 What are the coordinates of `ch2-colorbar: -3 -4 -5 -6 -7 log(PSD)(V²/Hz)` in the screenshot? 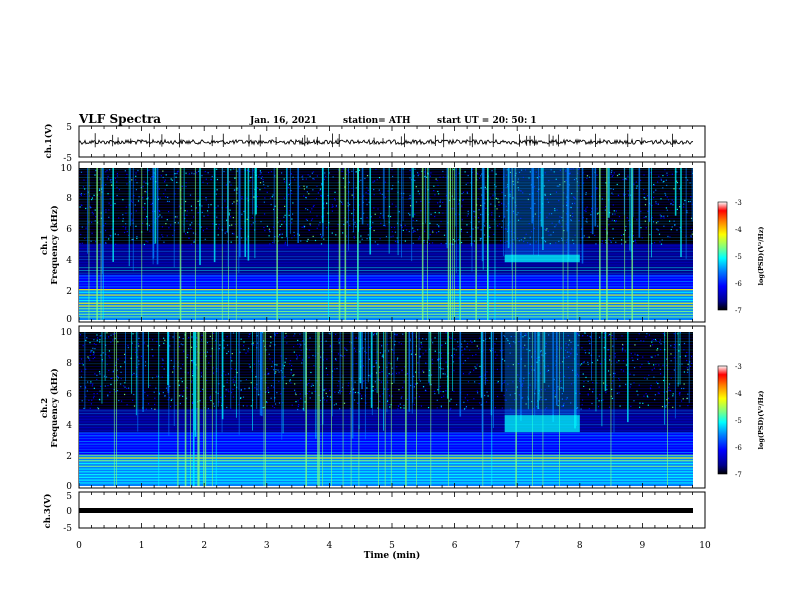 It's located at (741, 421).